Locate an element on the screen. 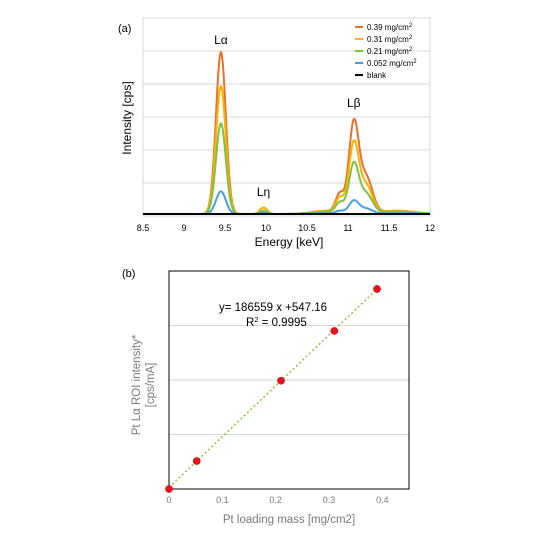 Image resolution: width=554 pixels, height=538 pixels. legend-entry-name: blank is located at coordinates (377, 75).